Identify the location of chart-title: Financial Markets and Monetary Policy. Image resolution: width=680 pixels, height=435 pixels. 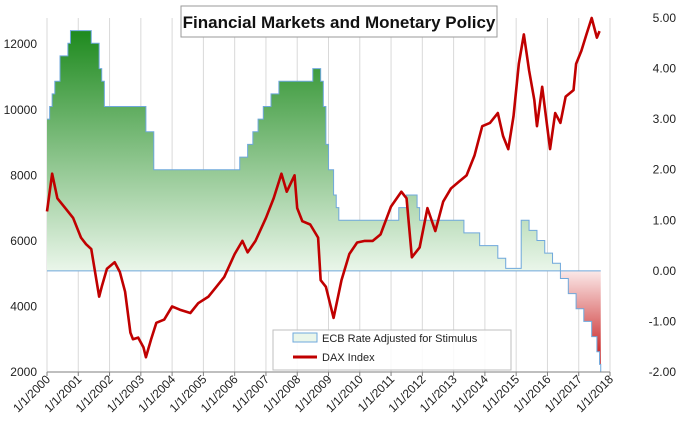
(339, 22).